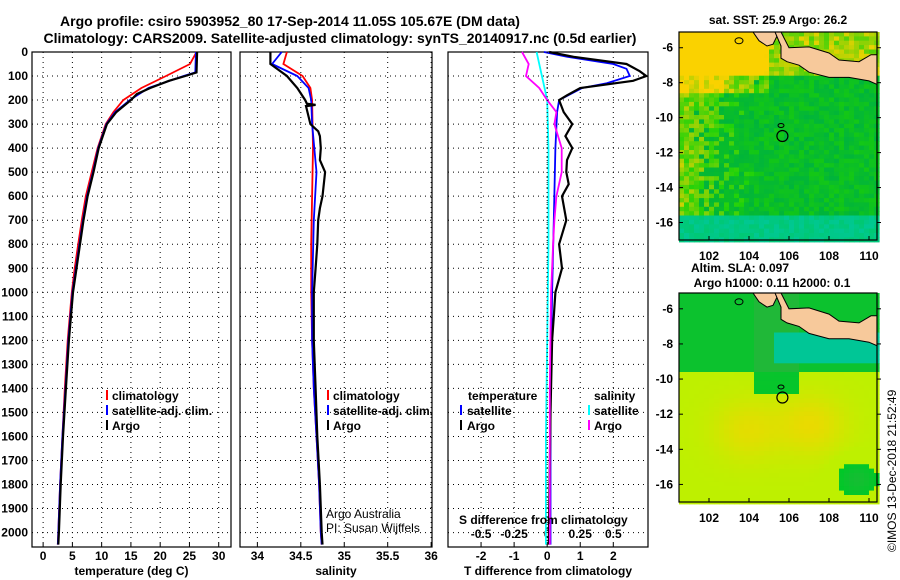 The height and width of the screenshot is (580, 900). I want to click on x-axis-label: T difference from climatology, so click(548, 571).